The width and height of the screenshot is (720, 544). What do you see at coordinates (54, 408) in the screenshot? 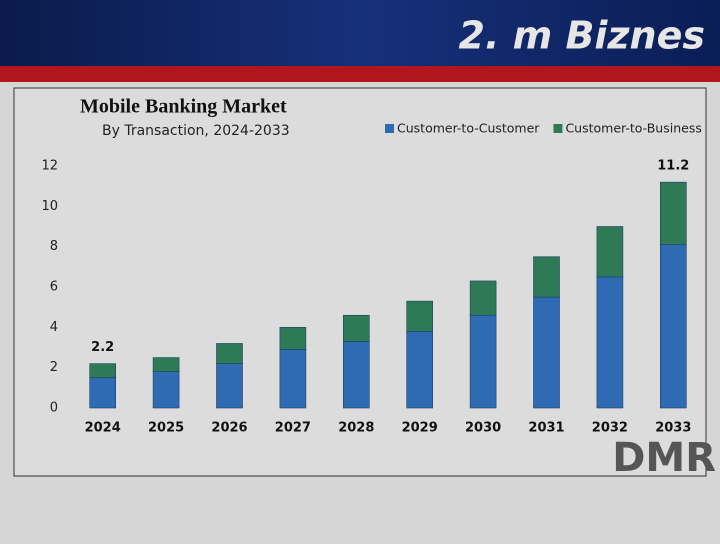
I see `y-tick-label: 0` at bounding box center [54, 408].